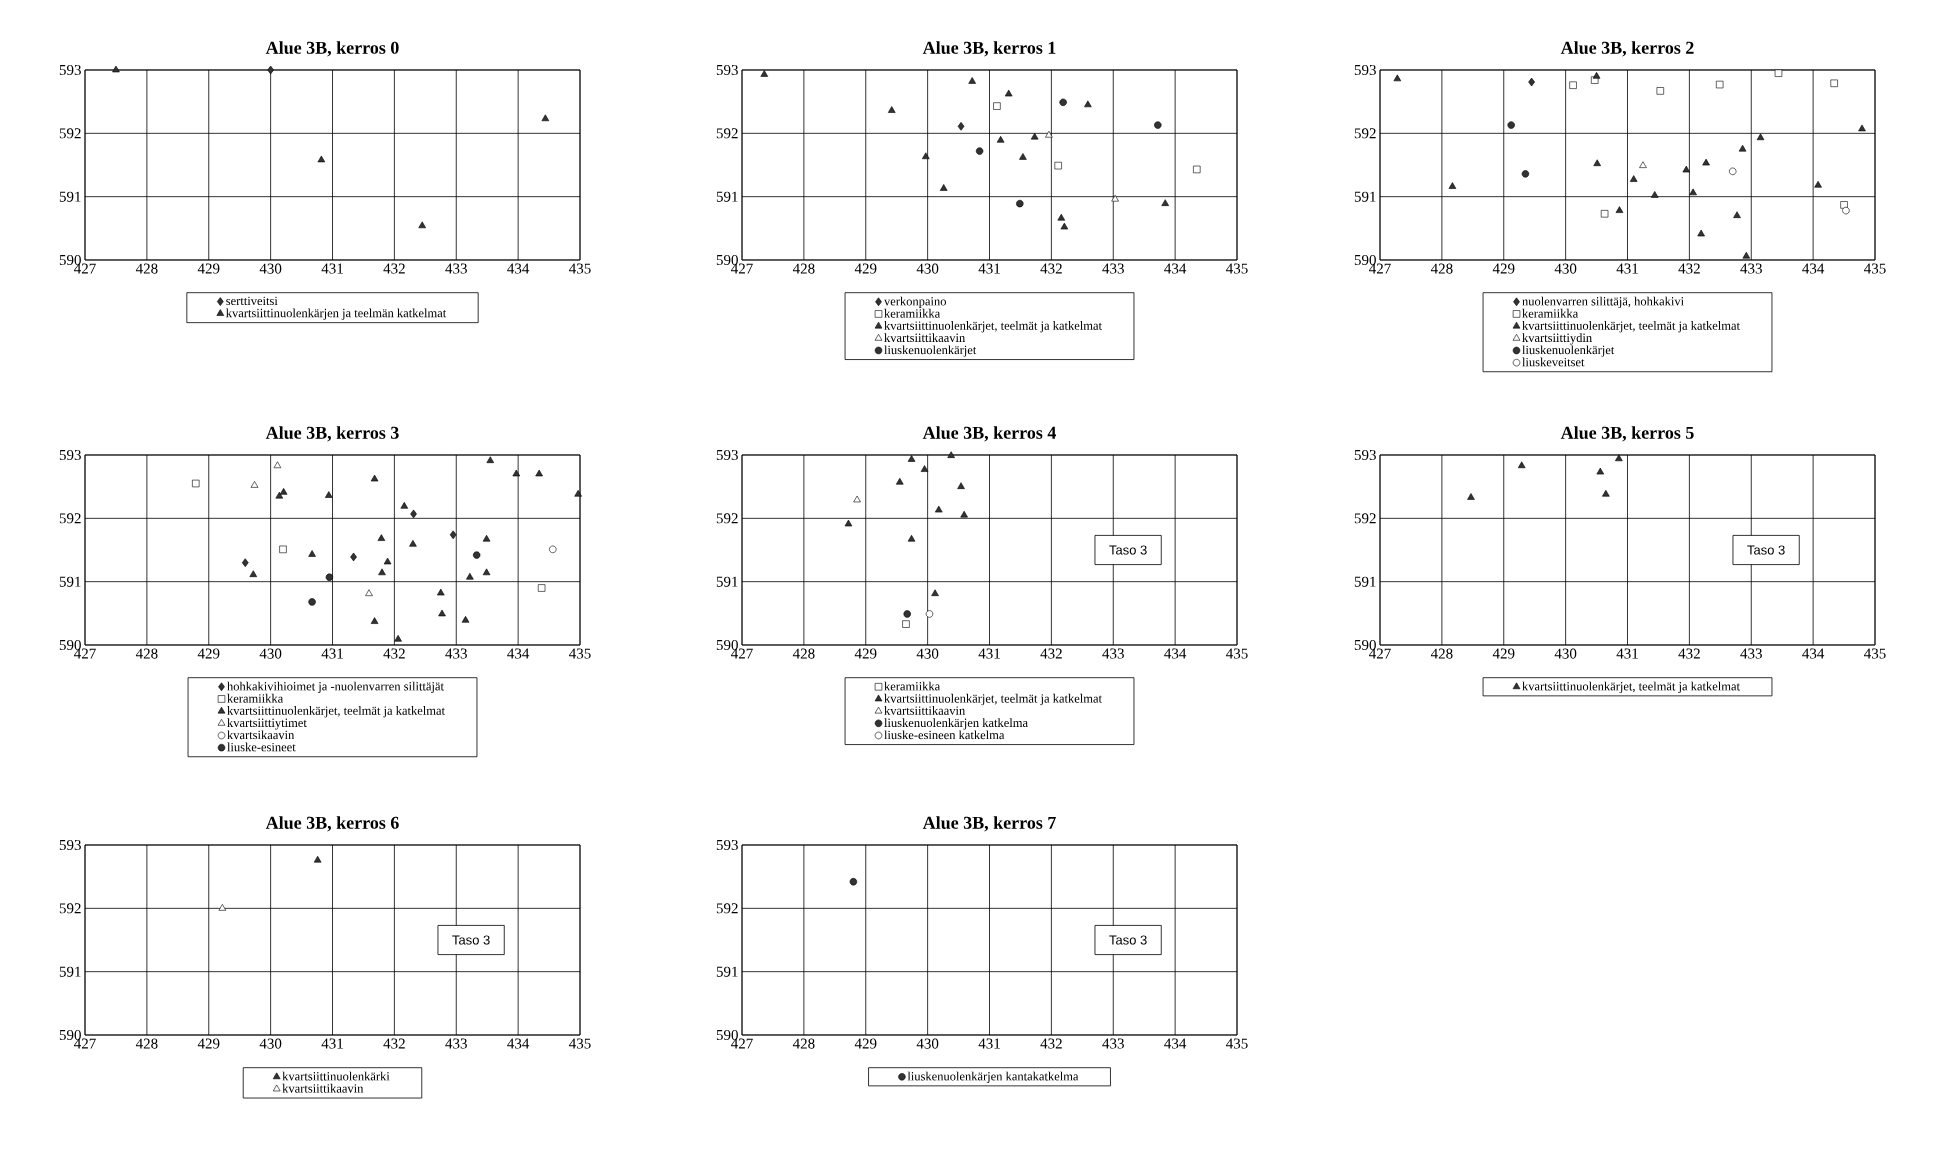 Image resolution: width=1959 pixels, height=1166 pixels. I want to click on legend-label: liuskenuolenkärjet, so click(930, 351).